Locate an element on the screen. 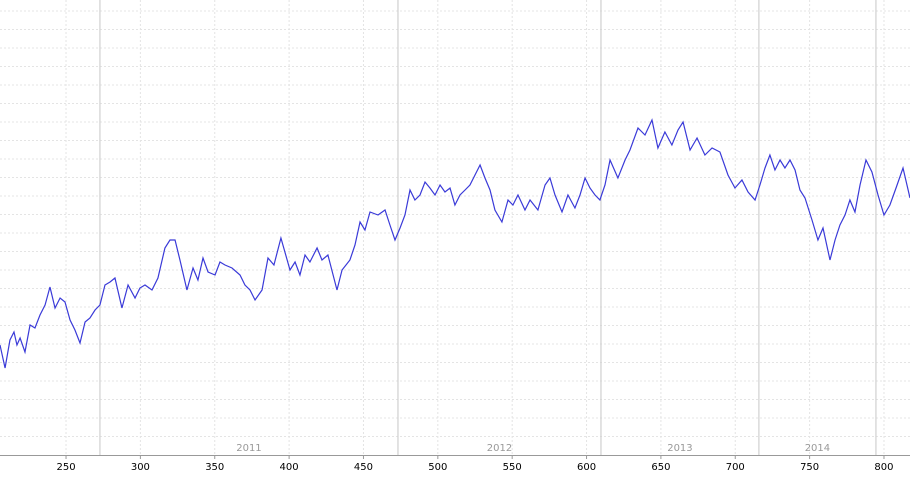 The image size is (910, 478). x-tick-label: 600 is located at coordinates (586, 467).